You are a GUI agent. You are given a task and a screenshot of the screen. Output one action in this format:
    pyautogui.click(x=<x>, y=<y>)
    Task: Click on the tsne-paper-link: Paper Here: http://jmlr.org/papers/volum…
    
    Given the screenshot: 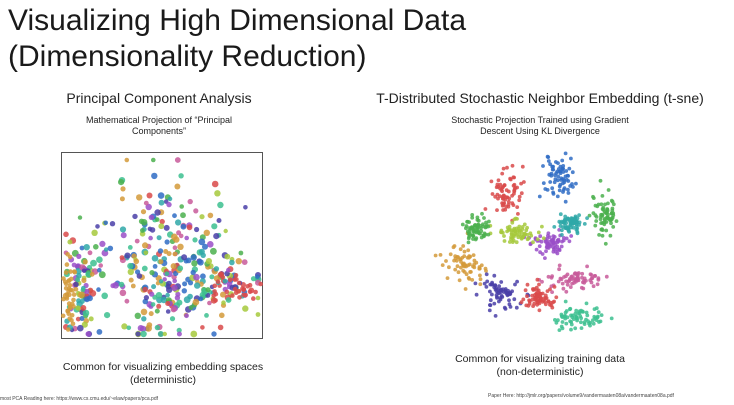 What is the action you would take?
    pyautogui.click(x=581, y=396)
    